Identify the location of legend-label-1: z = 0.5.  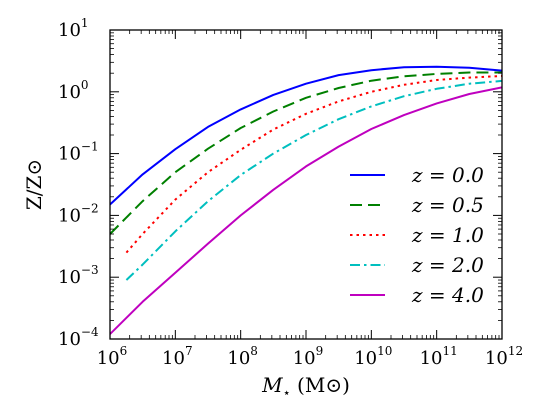
(447, 205).